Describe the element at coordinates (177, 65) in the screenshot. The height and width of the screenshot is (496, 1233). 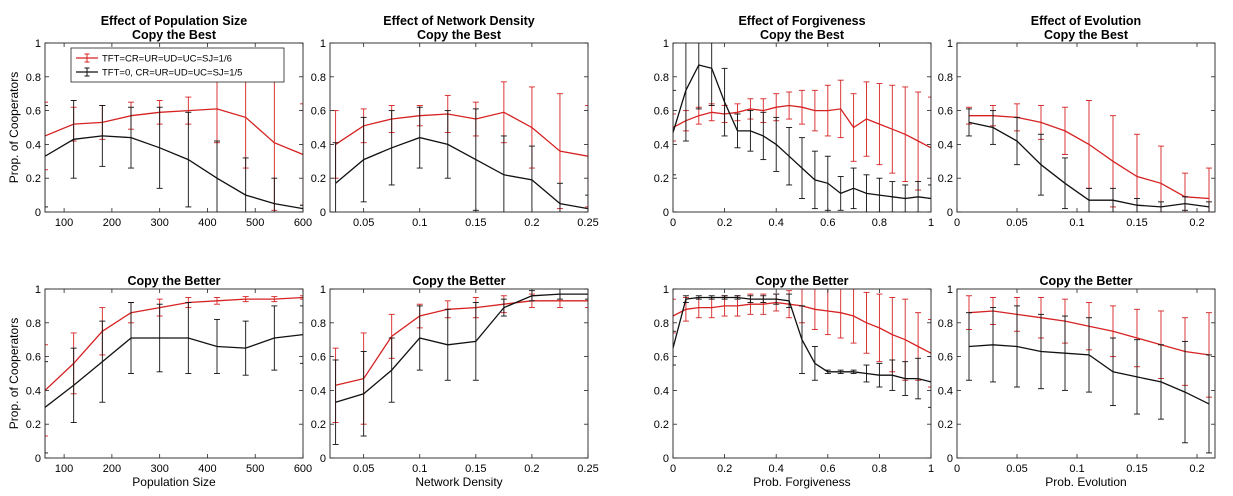
I see `legend-box` at that location.